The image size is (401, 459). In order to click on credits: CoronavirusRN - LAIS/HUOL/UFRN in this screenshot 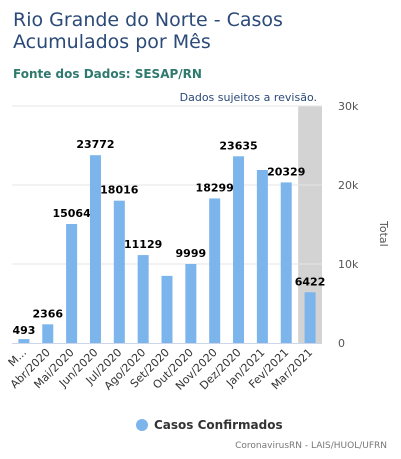, I will do `click(311, 446)`.